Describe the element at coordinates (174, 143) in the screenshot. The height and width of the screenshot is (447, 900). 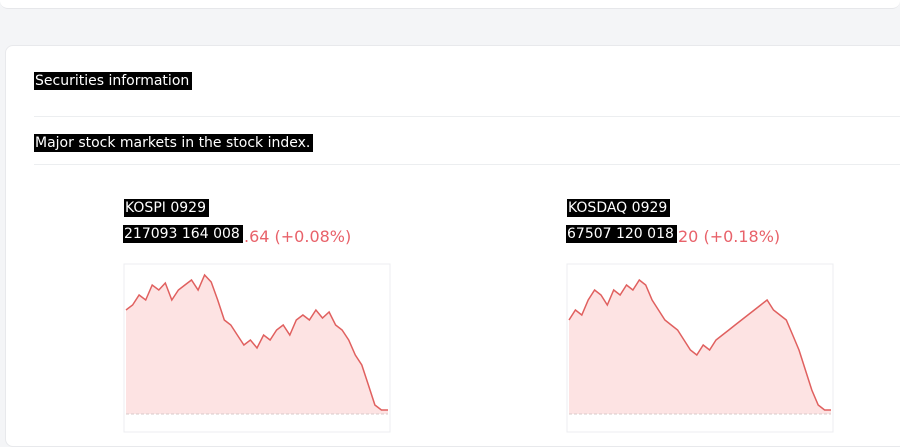
I see `section-subtitle: Major stock markets in the stock index.` at that location.